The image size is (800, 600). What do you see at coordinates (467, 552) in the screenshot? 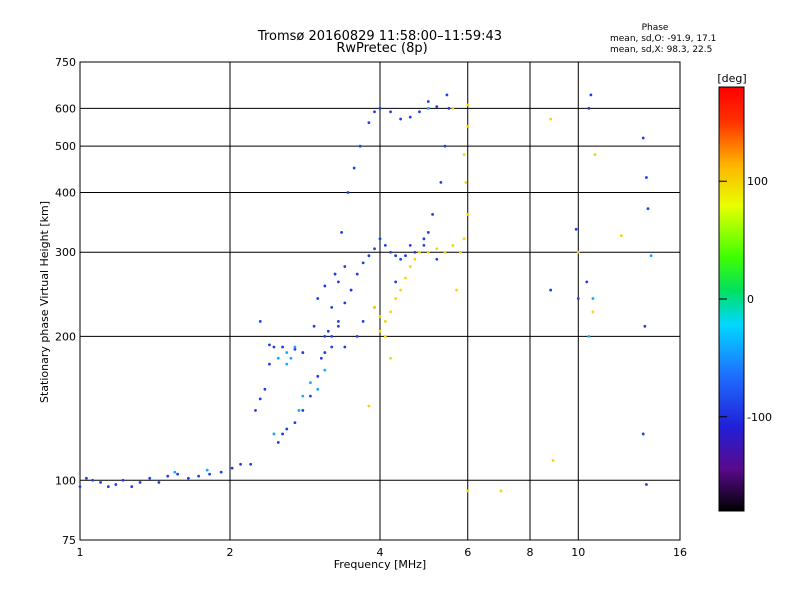
I see `x-tick-label: 6` at bounding box center [467, 552].